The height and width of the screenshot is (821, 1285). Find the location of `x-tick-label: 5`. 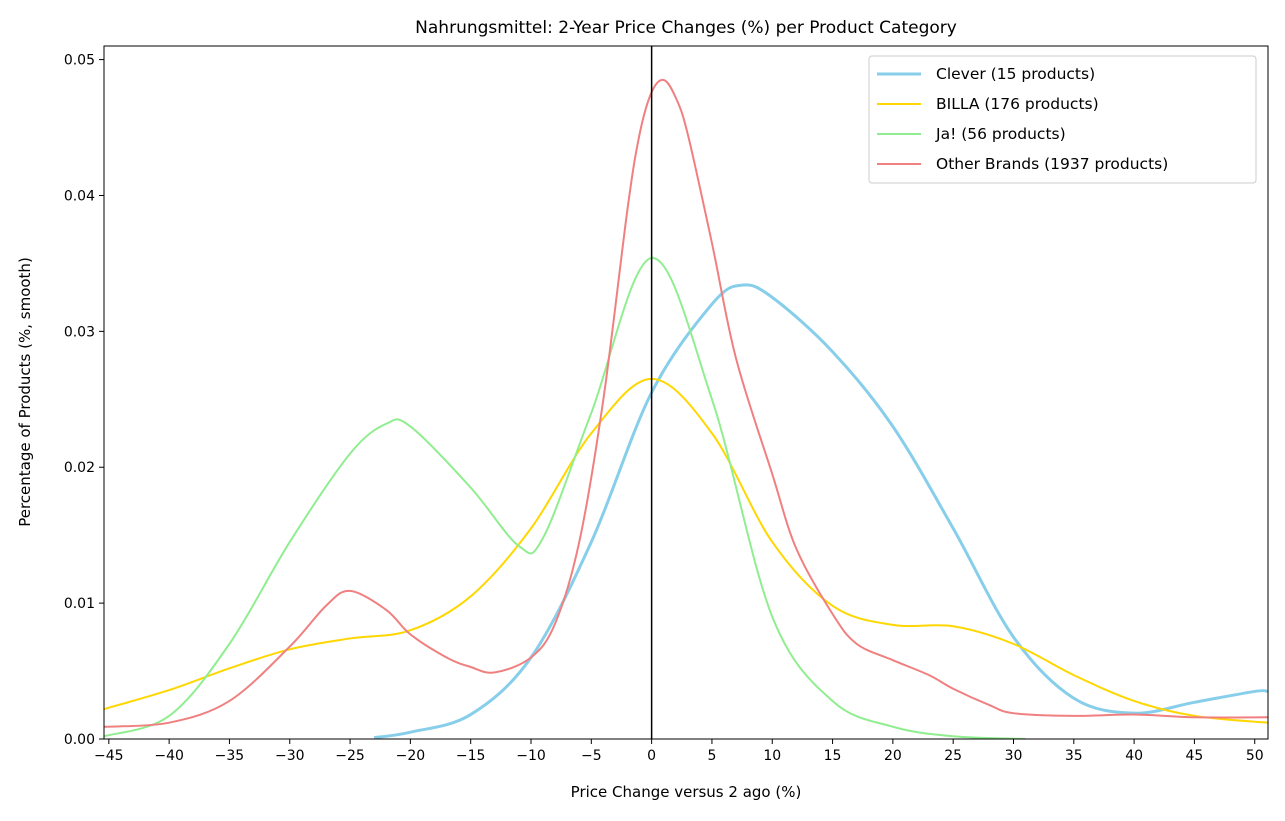

x-tick-label: 5 is located at coordinates (711, 756).